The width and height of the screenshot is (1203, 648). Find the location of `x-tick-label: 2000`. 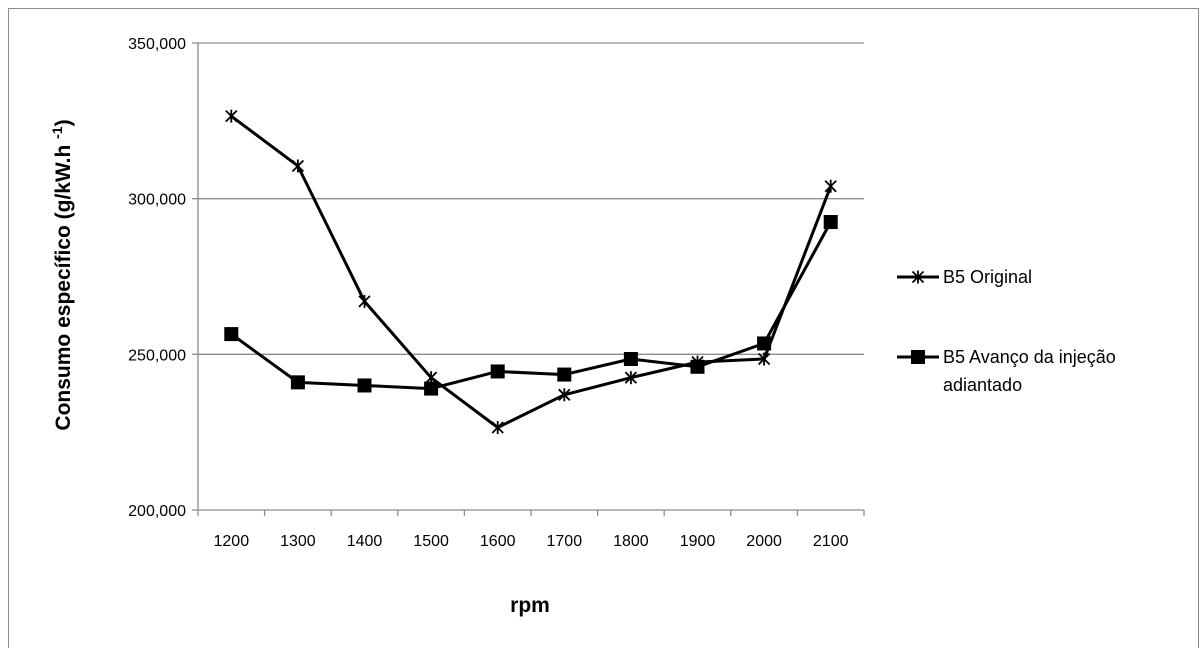

x-tick-label: 2000 is located at coordinates (764, 541).